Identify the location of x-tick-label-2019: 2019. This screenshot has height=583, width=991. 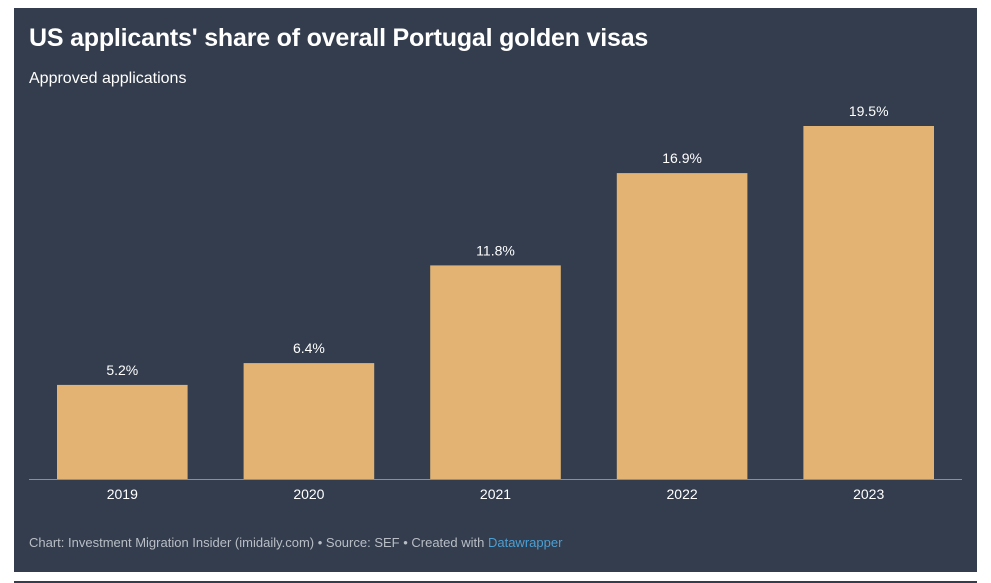
(122, 494).